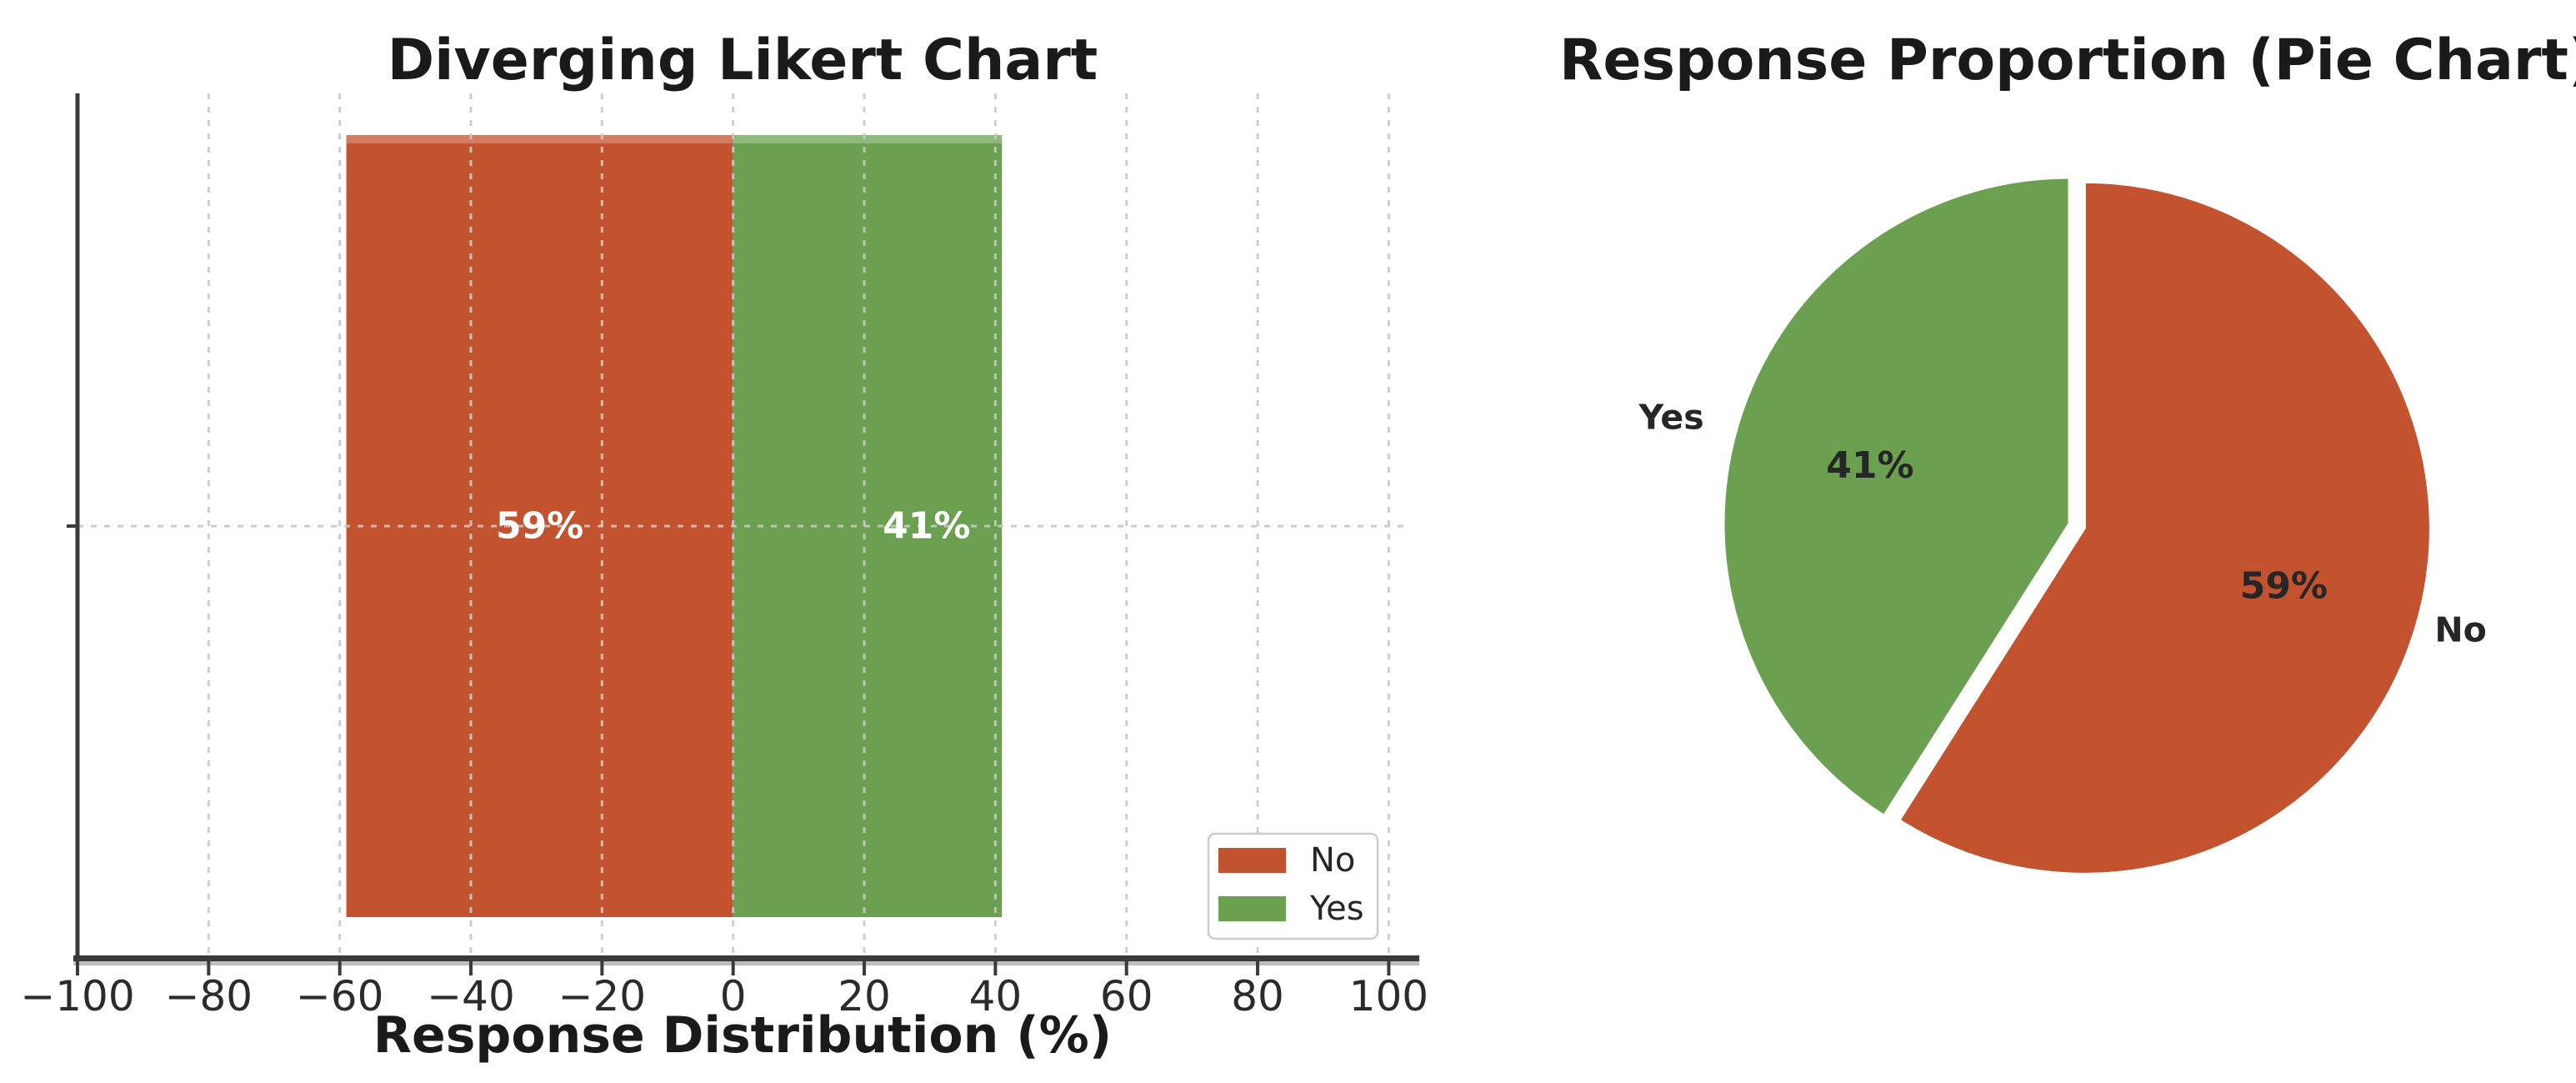 This screenshot has width=2576, height=1083. What do you see at coordinates (1252, 861) in the screenshot?
I see `legend-swatch-no` at bounding box center [1252, 861].